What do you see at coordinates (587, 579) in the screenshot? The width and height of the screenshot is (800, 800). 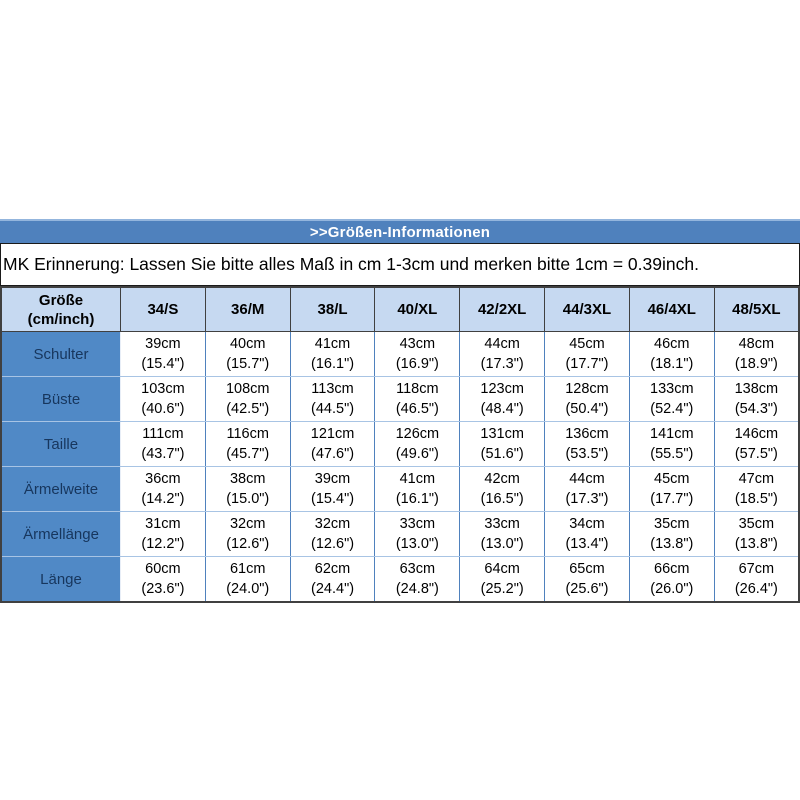 I see `measurement-cell: 65cm (25.6")` at bounding box center [587, 579].